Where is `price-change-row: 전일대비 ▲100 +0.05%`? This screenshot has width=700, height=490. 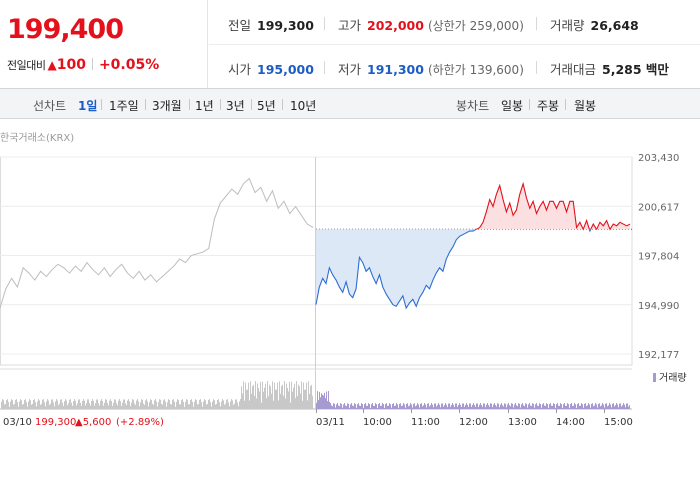
price-change-row: 전일대비 ▲100 +0.05% is located at coordinates (83, 63).